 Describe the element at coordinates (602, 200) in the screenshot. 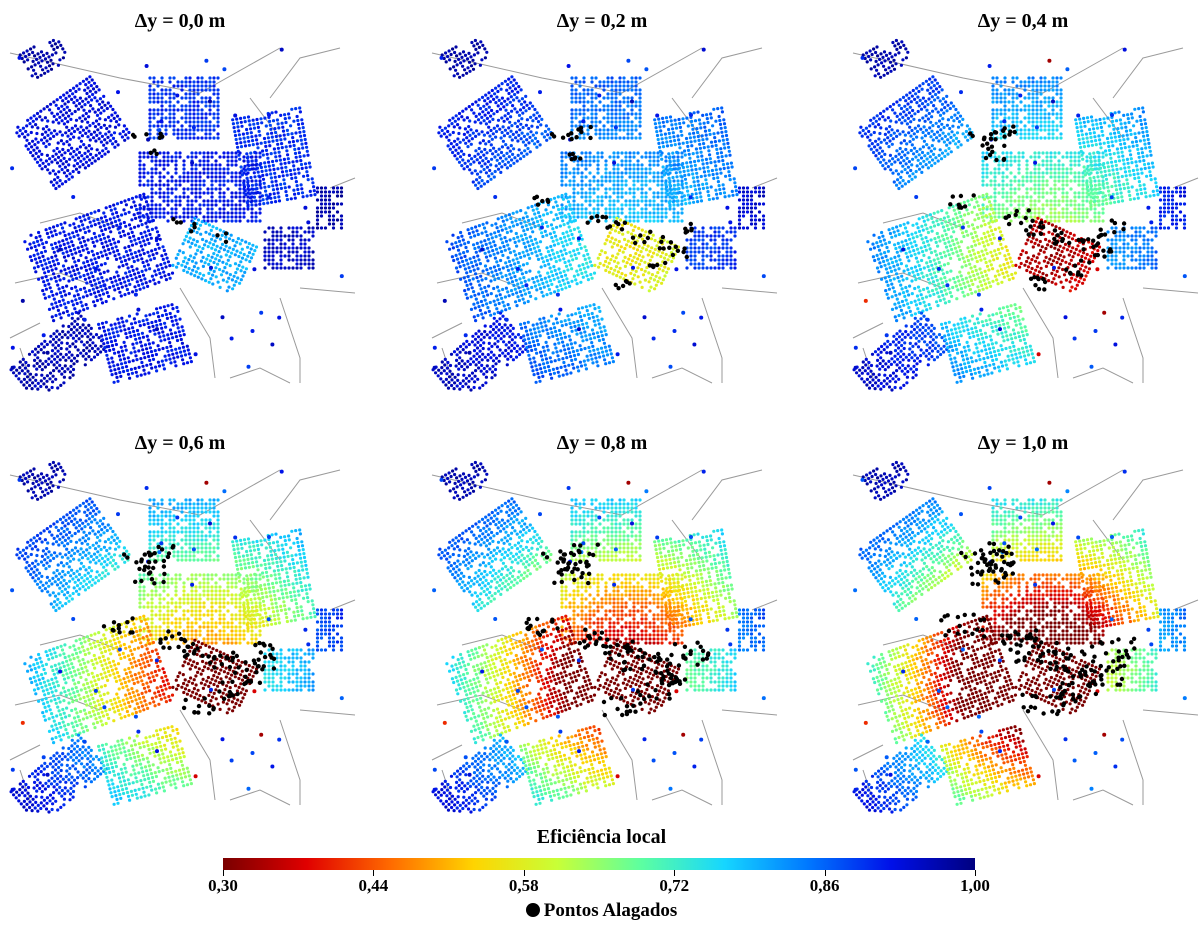

I see `network-map-panel: Δy = 0,2 m` at that location.